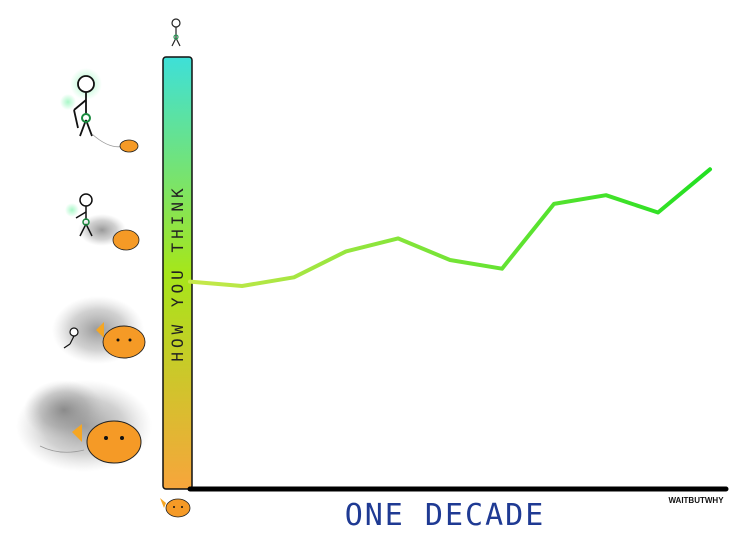 This screenshot has height=545, width=750. What do you see at coordinates (696, 500) in the screenshot?
I see `credit-label: WAITBUTWHY` at bounding box center [696, 500].